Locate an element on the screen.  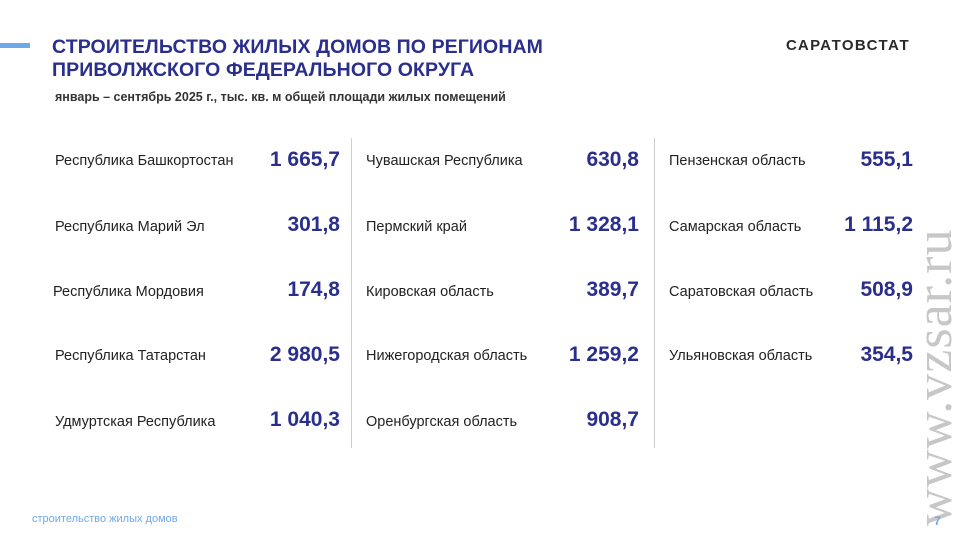
region-name: Кировская область is located at coordinates (430, 292).